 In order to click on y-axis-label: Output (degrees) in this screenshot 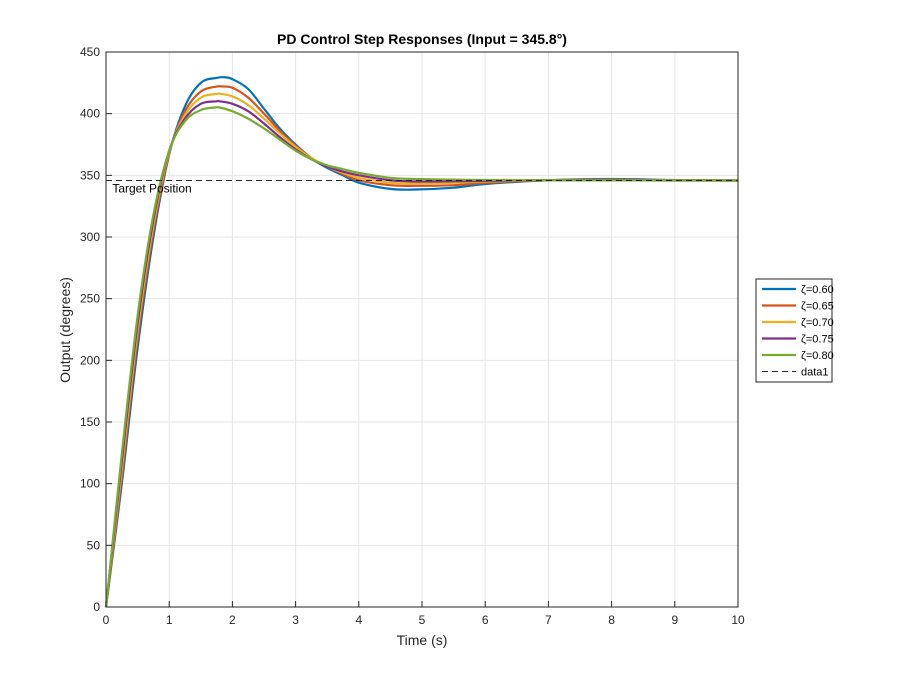, I will do `click(65, 330)`.